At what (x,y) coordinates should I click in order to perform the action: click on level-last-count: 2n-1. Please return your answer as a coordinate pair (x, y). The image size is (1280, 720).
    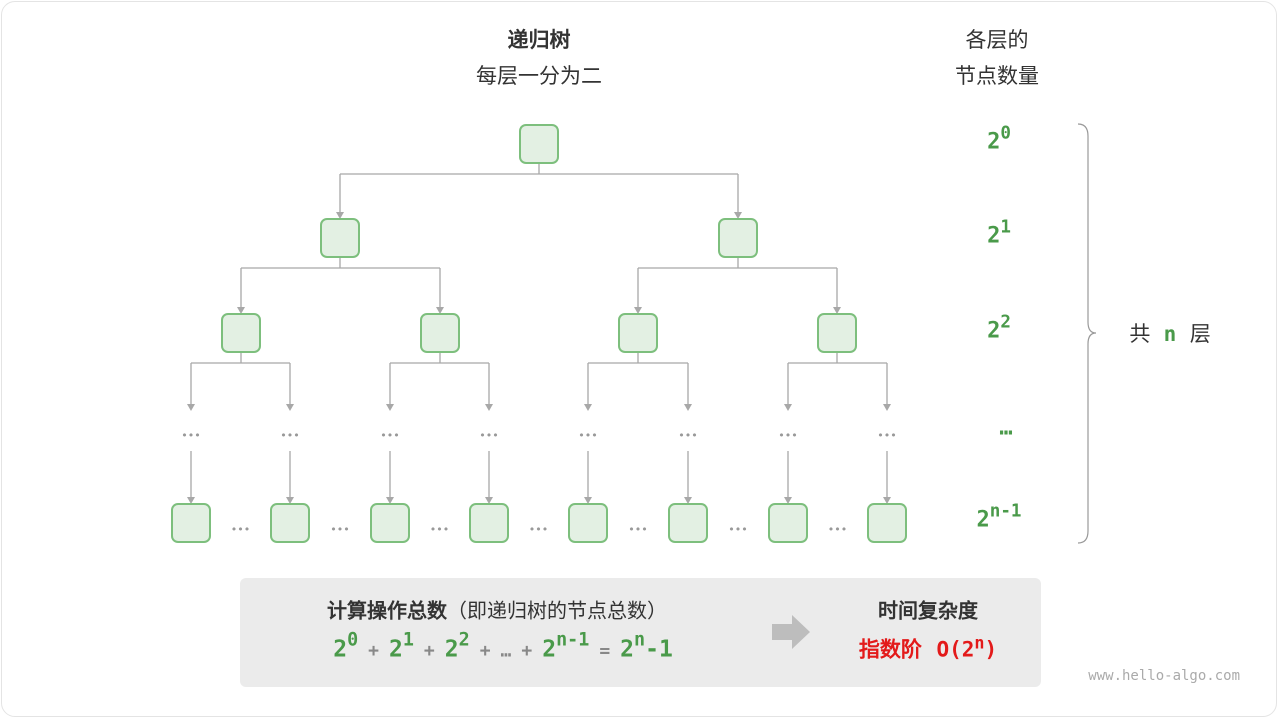
    Looking at the image, I should click on (999, 517).